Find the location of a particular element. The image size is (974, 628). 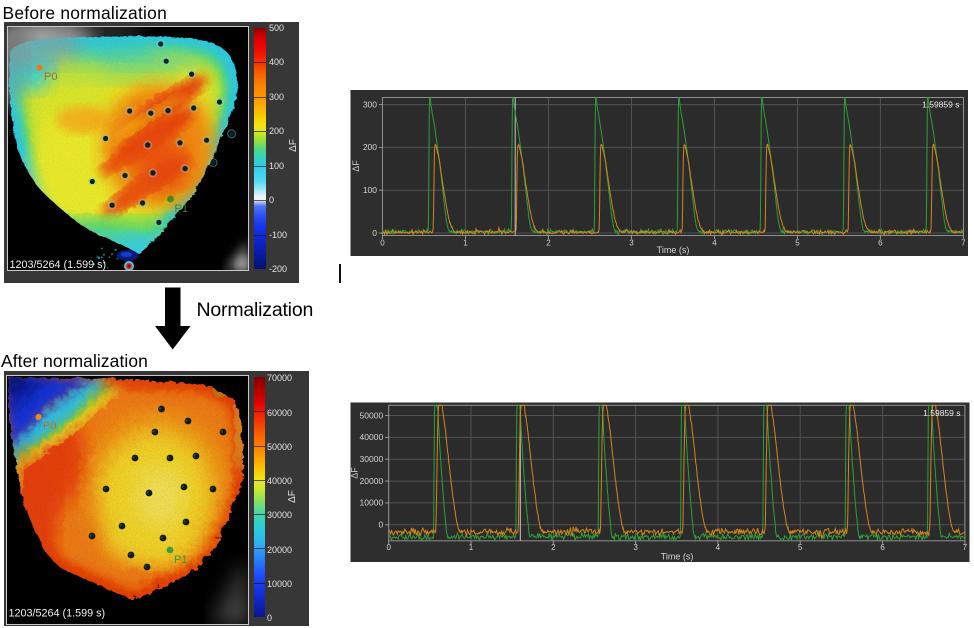

svg-text: 10000 is located at coordinates (372, 503).